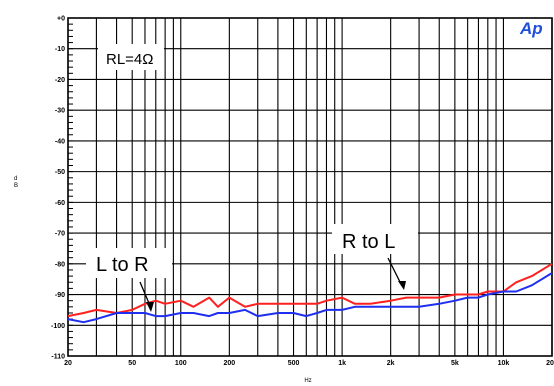 The height and width of the screenshot is (386, 554). Describe the element at coordinates (229, 363) in the screenshot. I see `x-tick-label: 200` at that location.